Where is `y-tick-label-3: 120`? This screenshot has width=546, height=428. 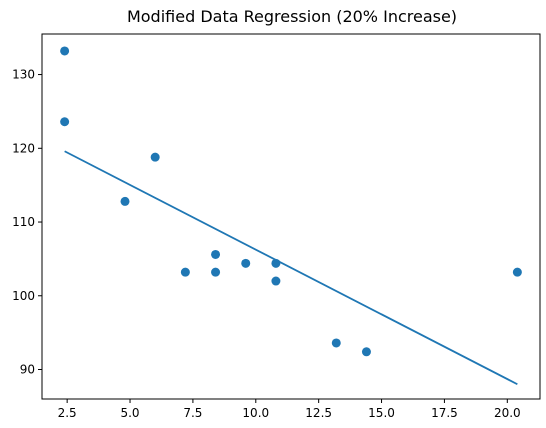 y-tick-label-3: 120 is located at coordinates (23, 148).